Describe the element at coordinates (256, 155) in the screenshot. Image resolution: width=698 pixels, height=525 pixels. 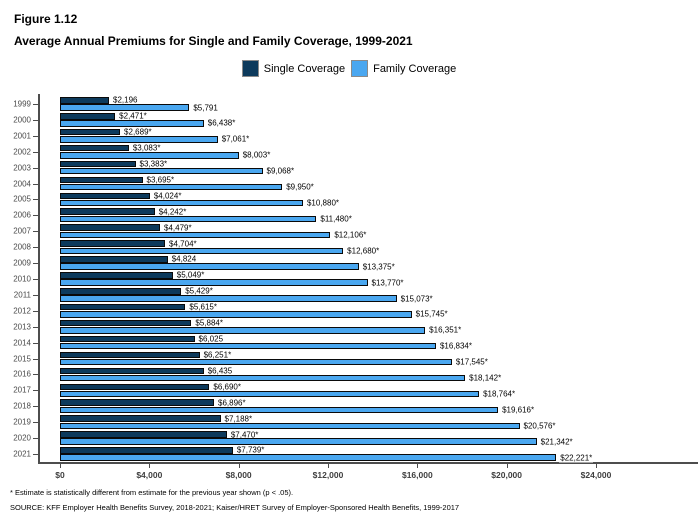
I see `bar-value-label: $8,003*` at that location.